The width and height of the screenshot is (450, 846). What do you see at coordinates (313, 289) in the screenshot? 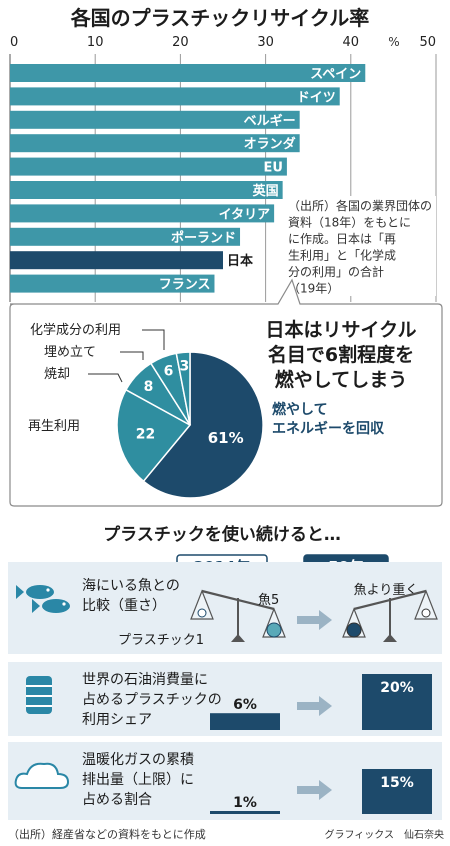
I see `source-note-line: （19年）` at bounding box center [313, 289].